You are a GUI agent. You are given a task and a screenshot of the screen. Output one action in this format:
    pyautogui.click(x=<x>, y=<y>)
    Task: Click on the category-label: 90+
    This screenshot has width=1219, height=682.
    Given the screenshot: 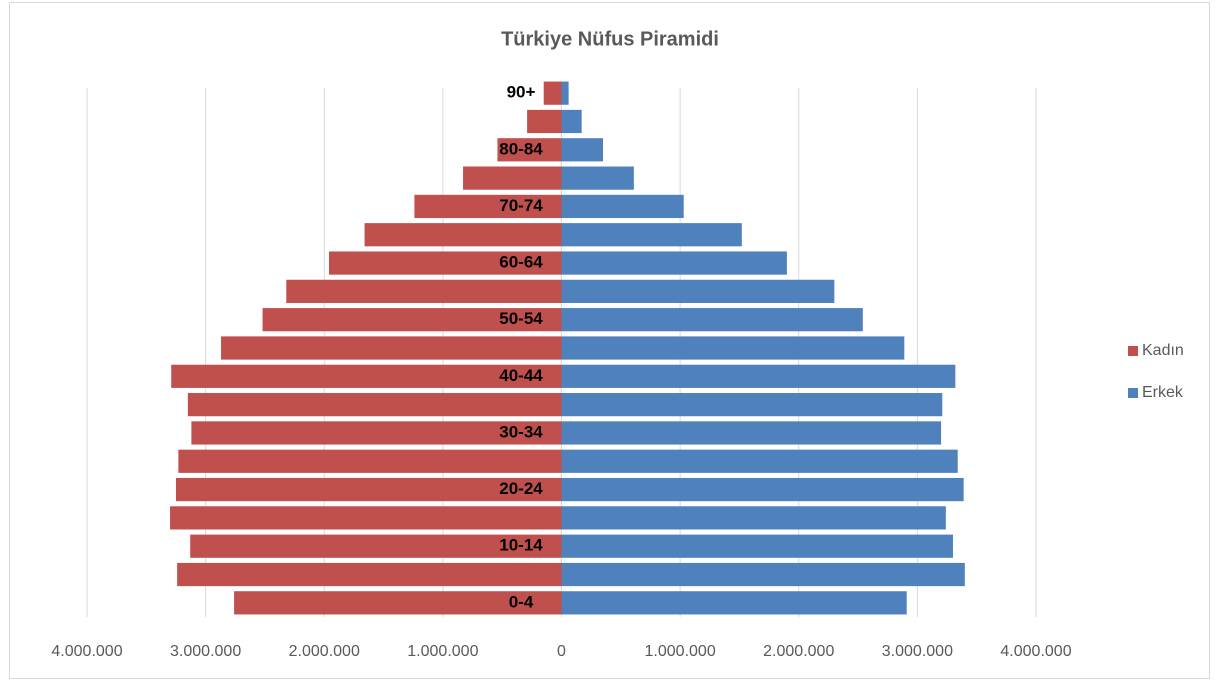 What is the action you would take?
    pyautogui.click(x=521, y=92)
    